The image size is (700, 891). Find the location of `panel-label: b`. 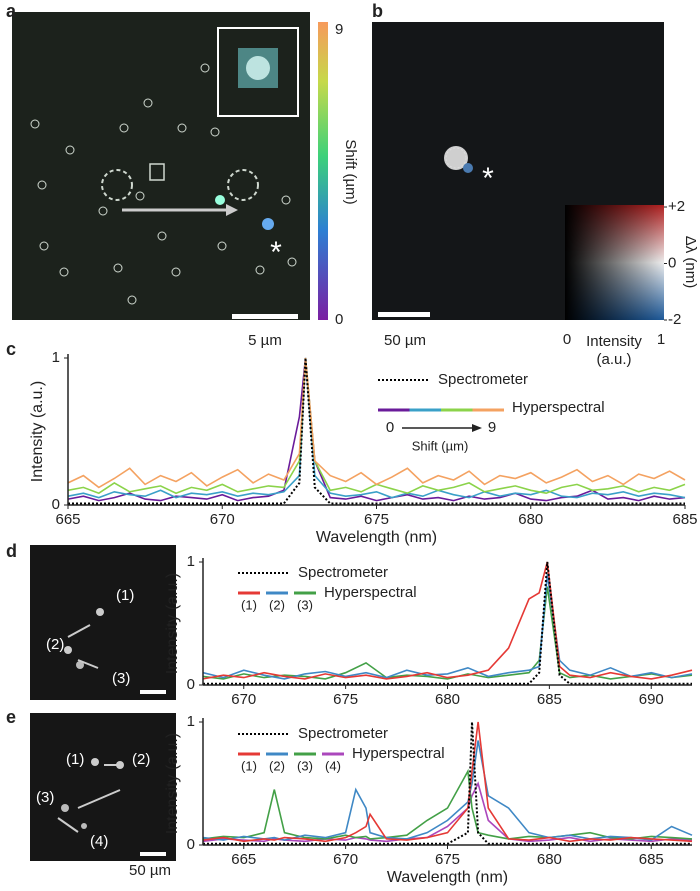

panel-label: b is located at coordinates (377, 11).